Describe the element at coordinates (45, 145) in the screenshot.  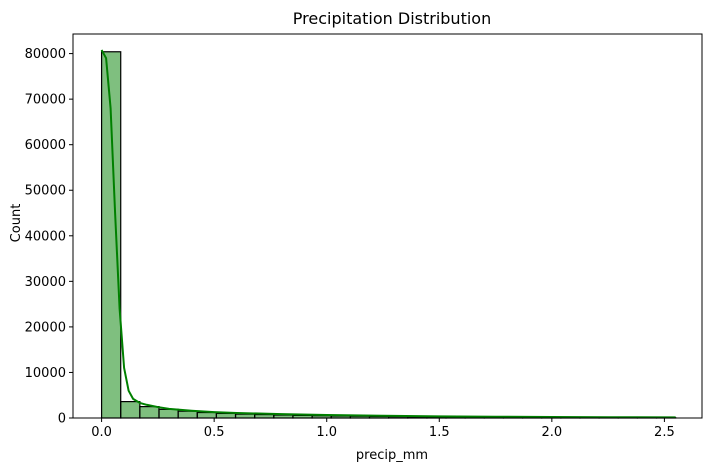
I see `y-tick-label-6: 60000` at that location.